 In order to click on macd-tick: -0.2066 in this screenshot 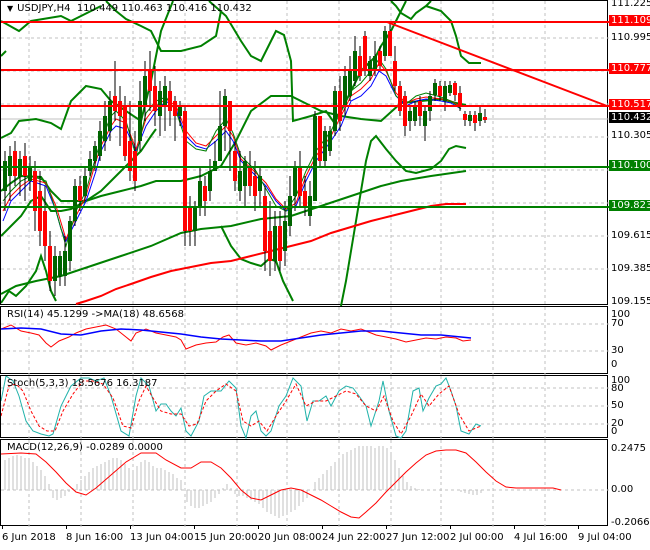, I will do `click(630, 522)`.